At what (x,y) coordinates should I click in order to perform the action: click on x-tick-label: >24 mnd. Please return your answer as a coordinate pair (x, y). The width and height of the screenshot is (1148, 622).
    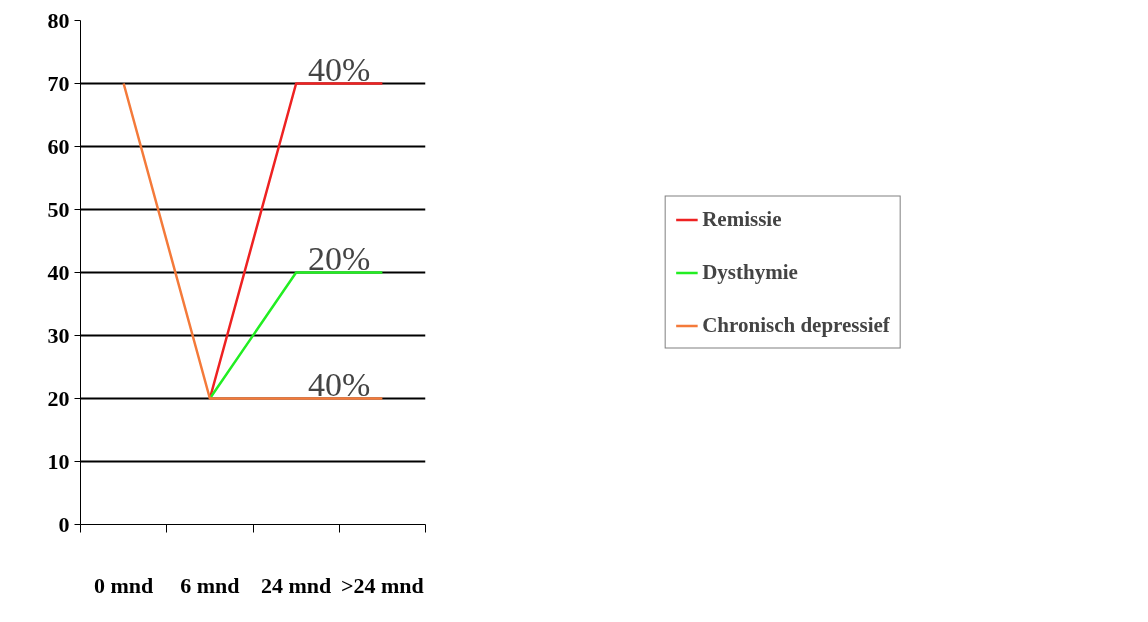
    Looking at the image, I should click on (382, 585).